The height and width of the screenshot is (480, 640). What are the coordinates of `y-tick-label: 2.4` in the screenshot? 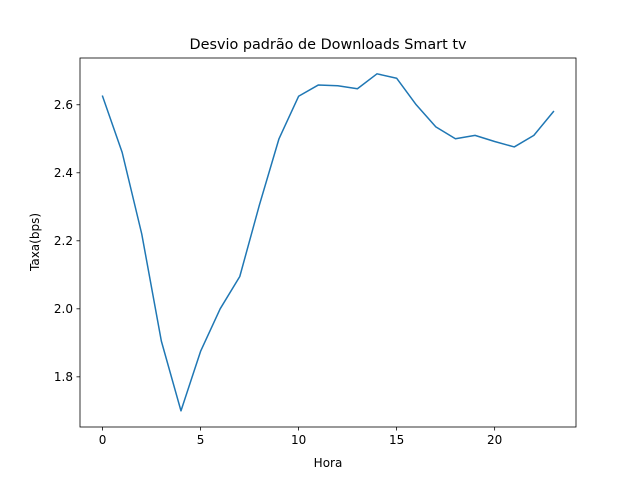 It's located at (63, 173).